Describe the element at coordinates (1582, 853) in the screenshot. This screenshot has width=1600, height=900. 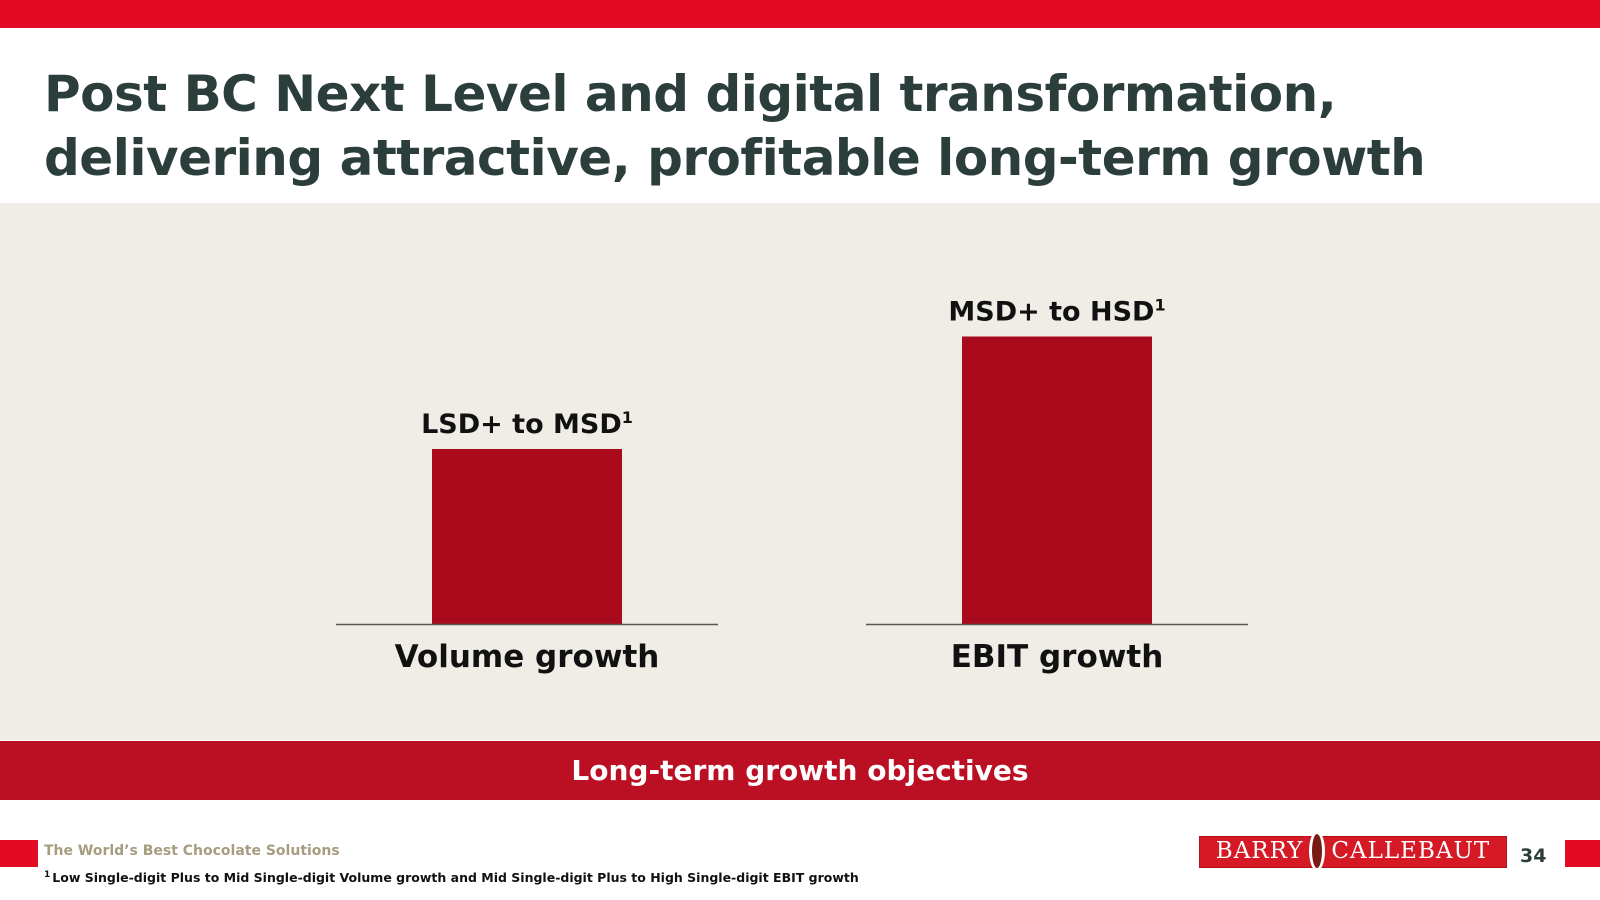
I see `footer-accent-right` at that location.